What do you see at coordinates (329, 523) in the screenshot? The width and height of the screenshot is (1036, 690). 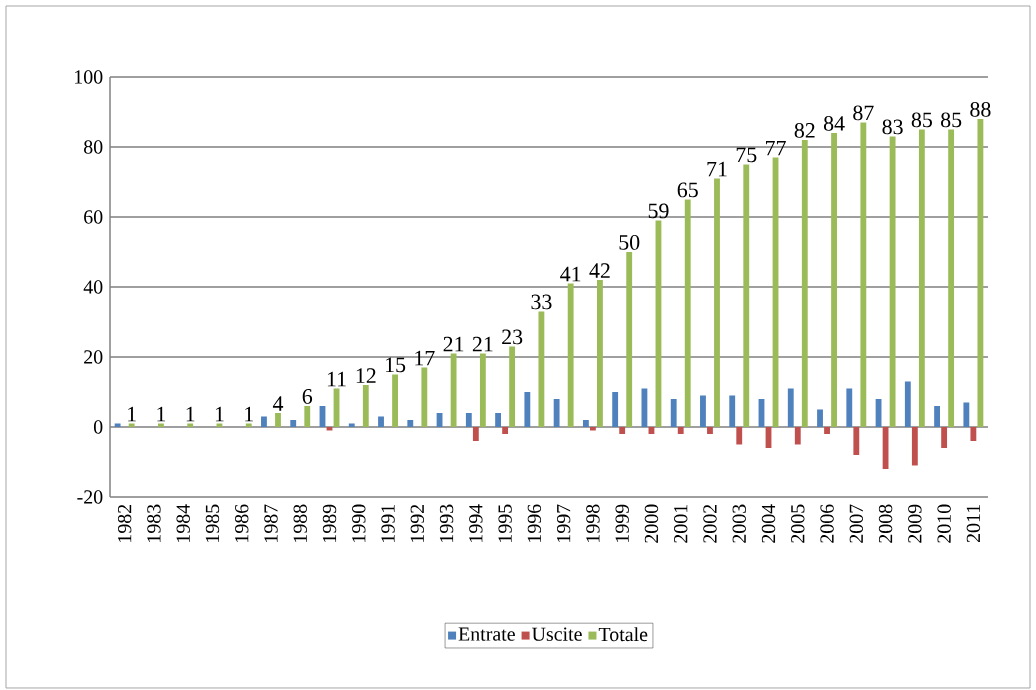 I see `x-tick-label: 1989` at bounding box center [329, 523].